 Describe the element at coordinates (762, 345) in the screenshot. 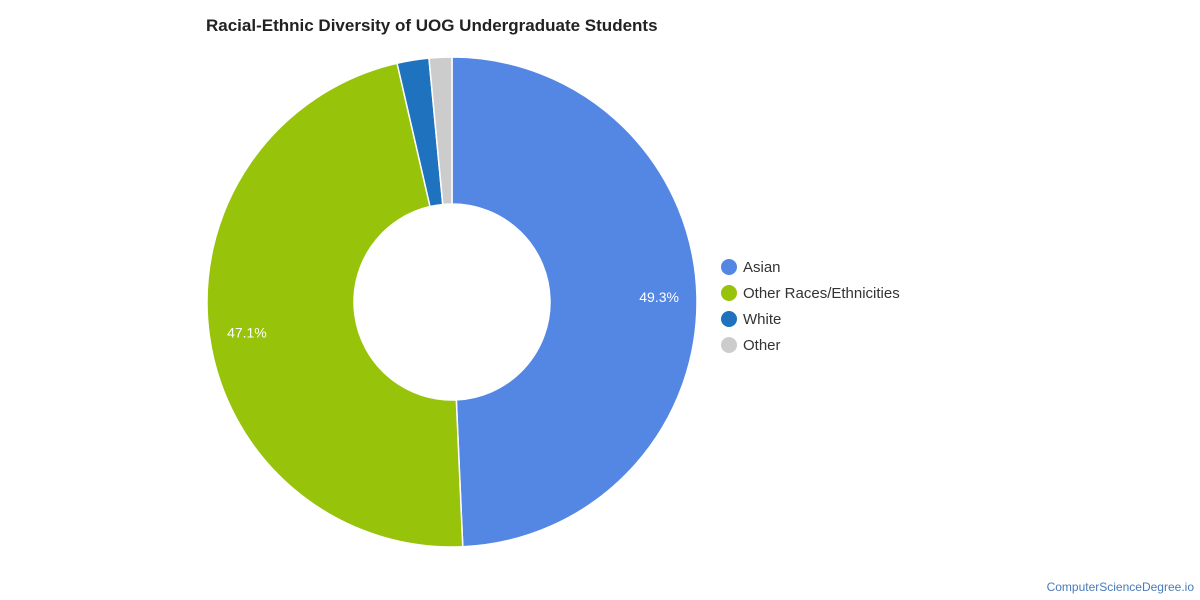

I see `legend-label: Other` at that location.